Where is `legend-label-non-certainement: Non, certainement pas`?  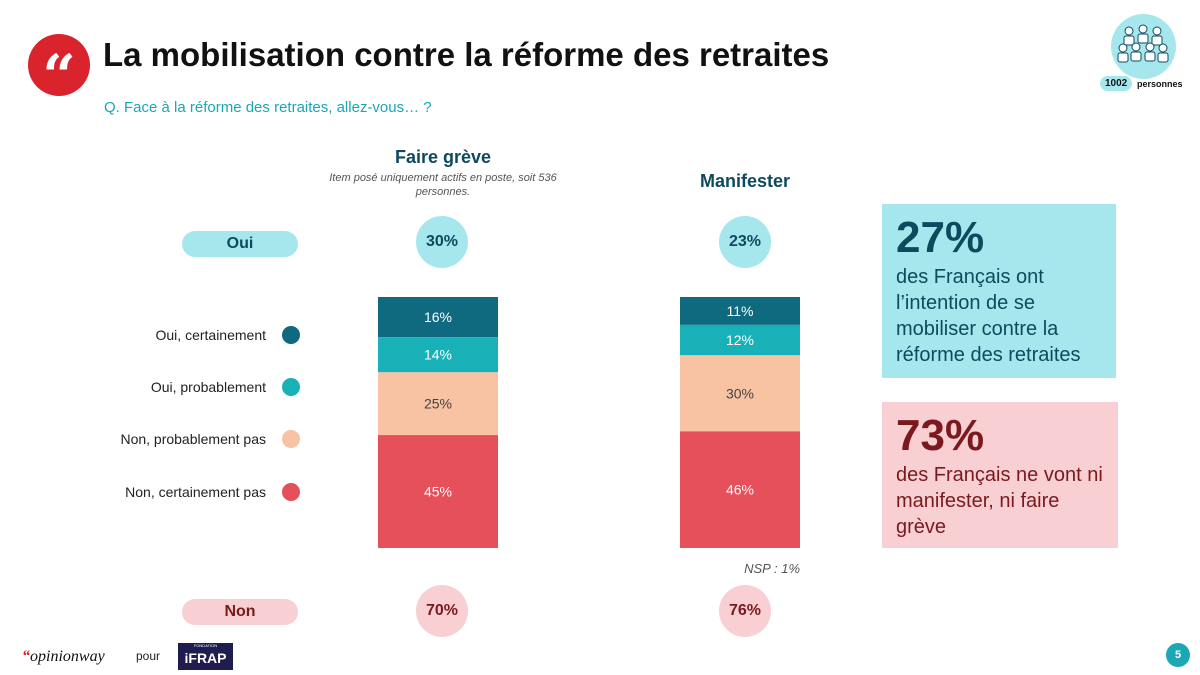
legend-label-non-certainement: Non, certainement pas is located at coordinates (195, 492).